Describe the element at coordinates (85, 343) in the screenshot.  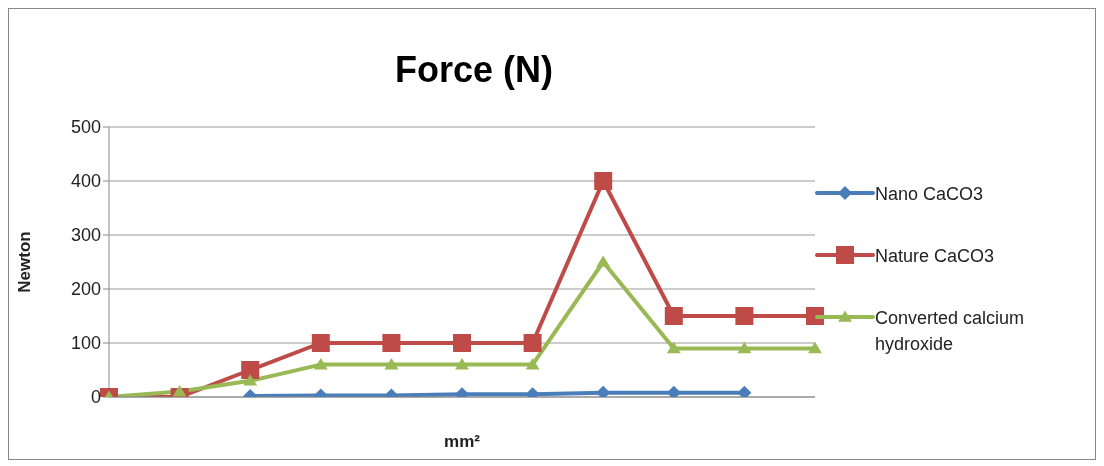
I see `y-tick-label: 100` at that location.